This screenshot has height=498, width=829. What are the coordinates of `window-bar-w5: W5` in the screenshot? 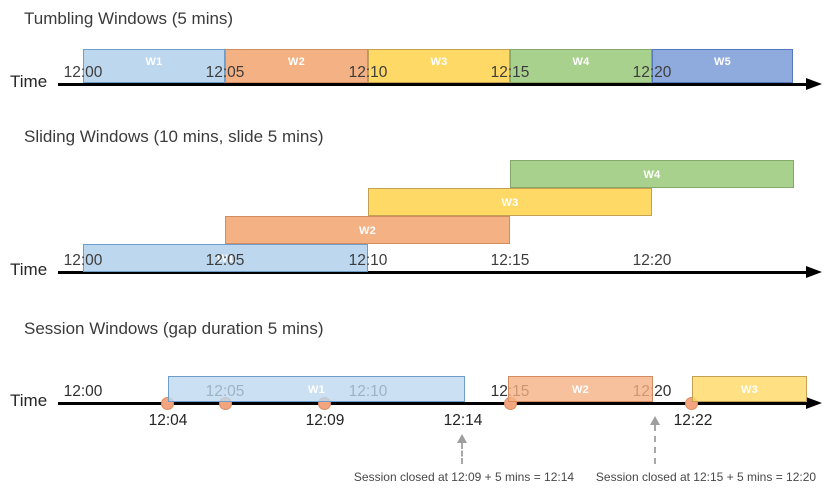 It's located at (722, 66).